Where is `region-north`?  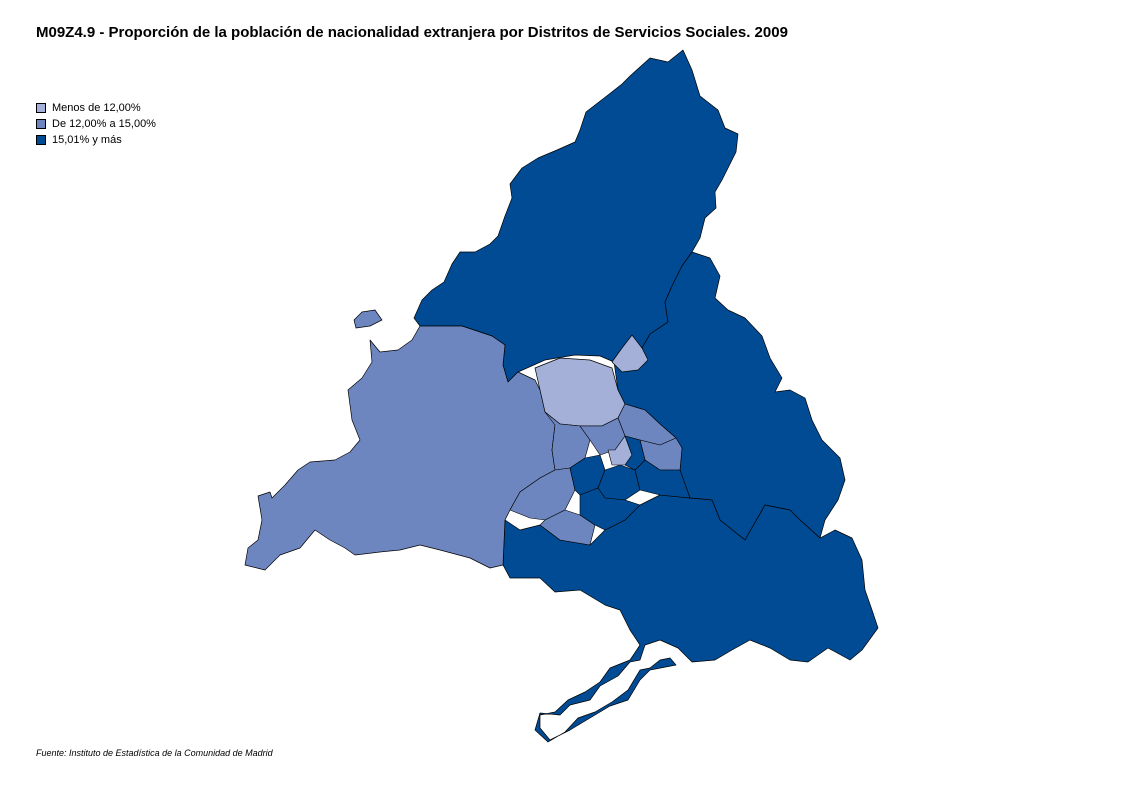
region-north is located at coordinates (576, 216).